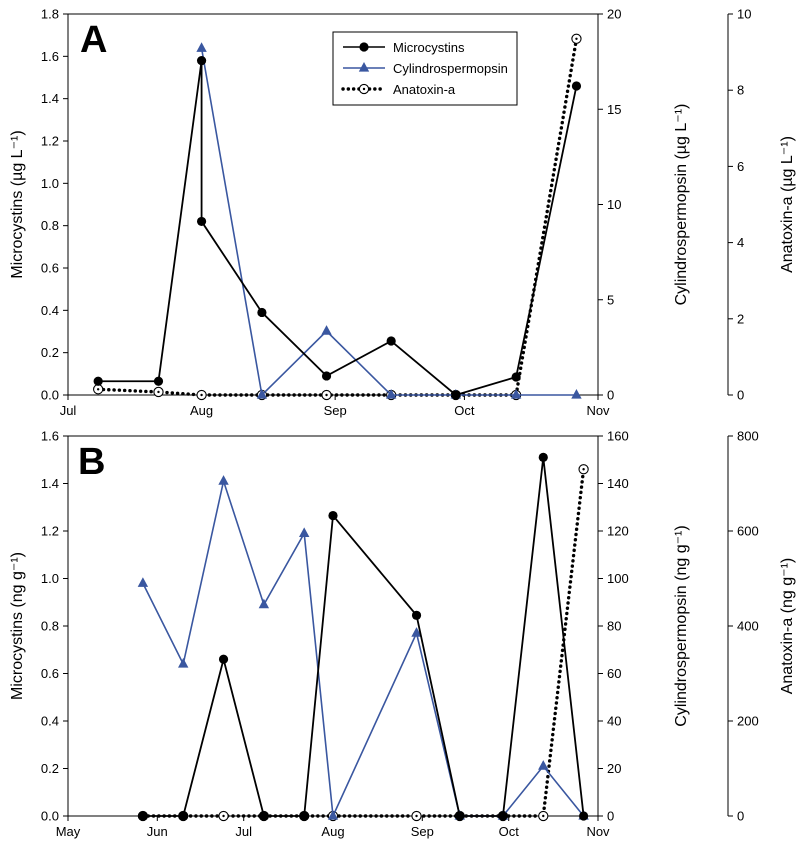 The width and height of the screenshot is (804, 850). What do you see at coordinates (614, 109) in the screenshot?
I see `y2-tick-label: 15` at bounding box center [614, 109].